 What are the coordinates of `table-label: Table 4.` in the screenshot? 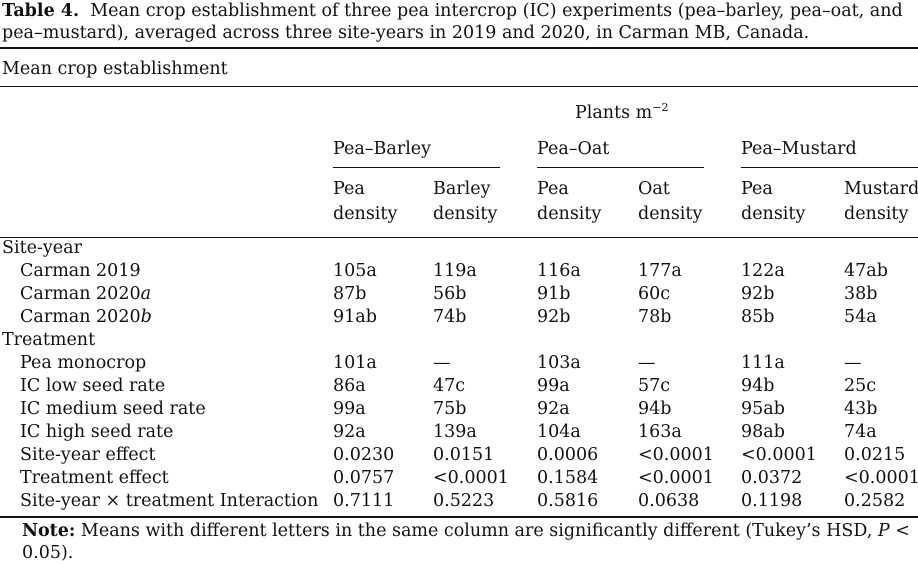 It's located at (41, 11).